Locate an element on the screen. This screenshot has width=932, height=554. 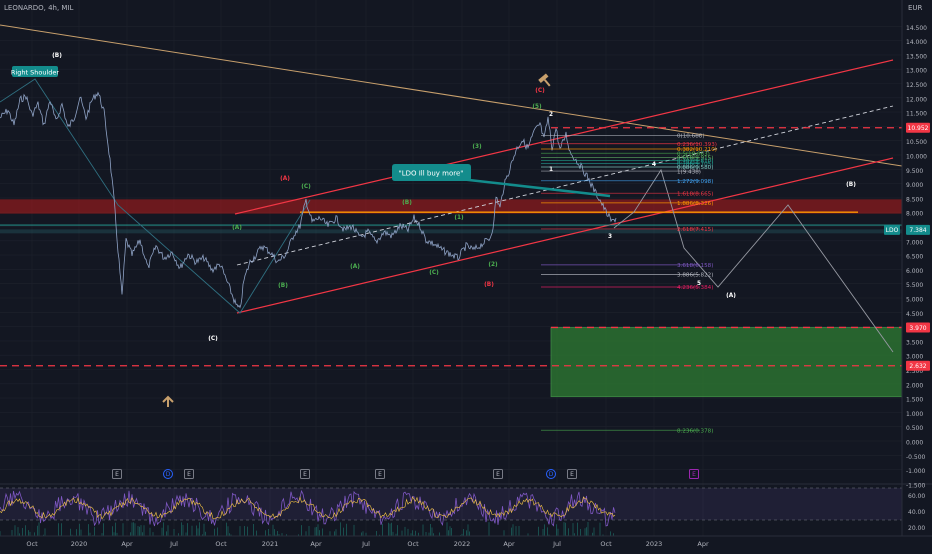
fib-label: 1.272(9.098) is located at coordinates (695, 182).